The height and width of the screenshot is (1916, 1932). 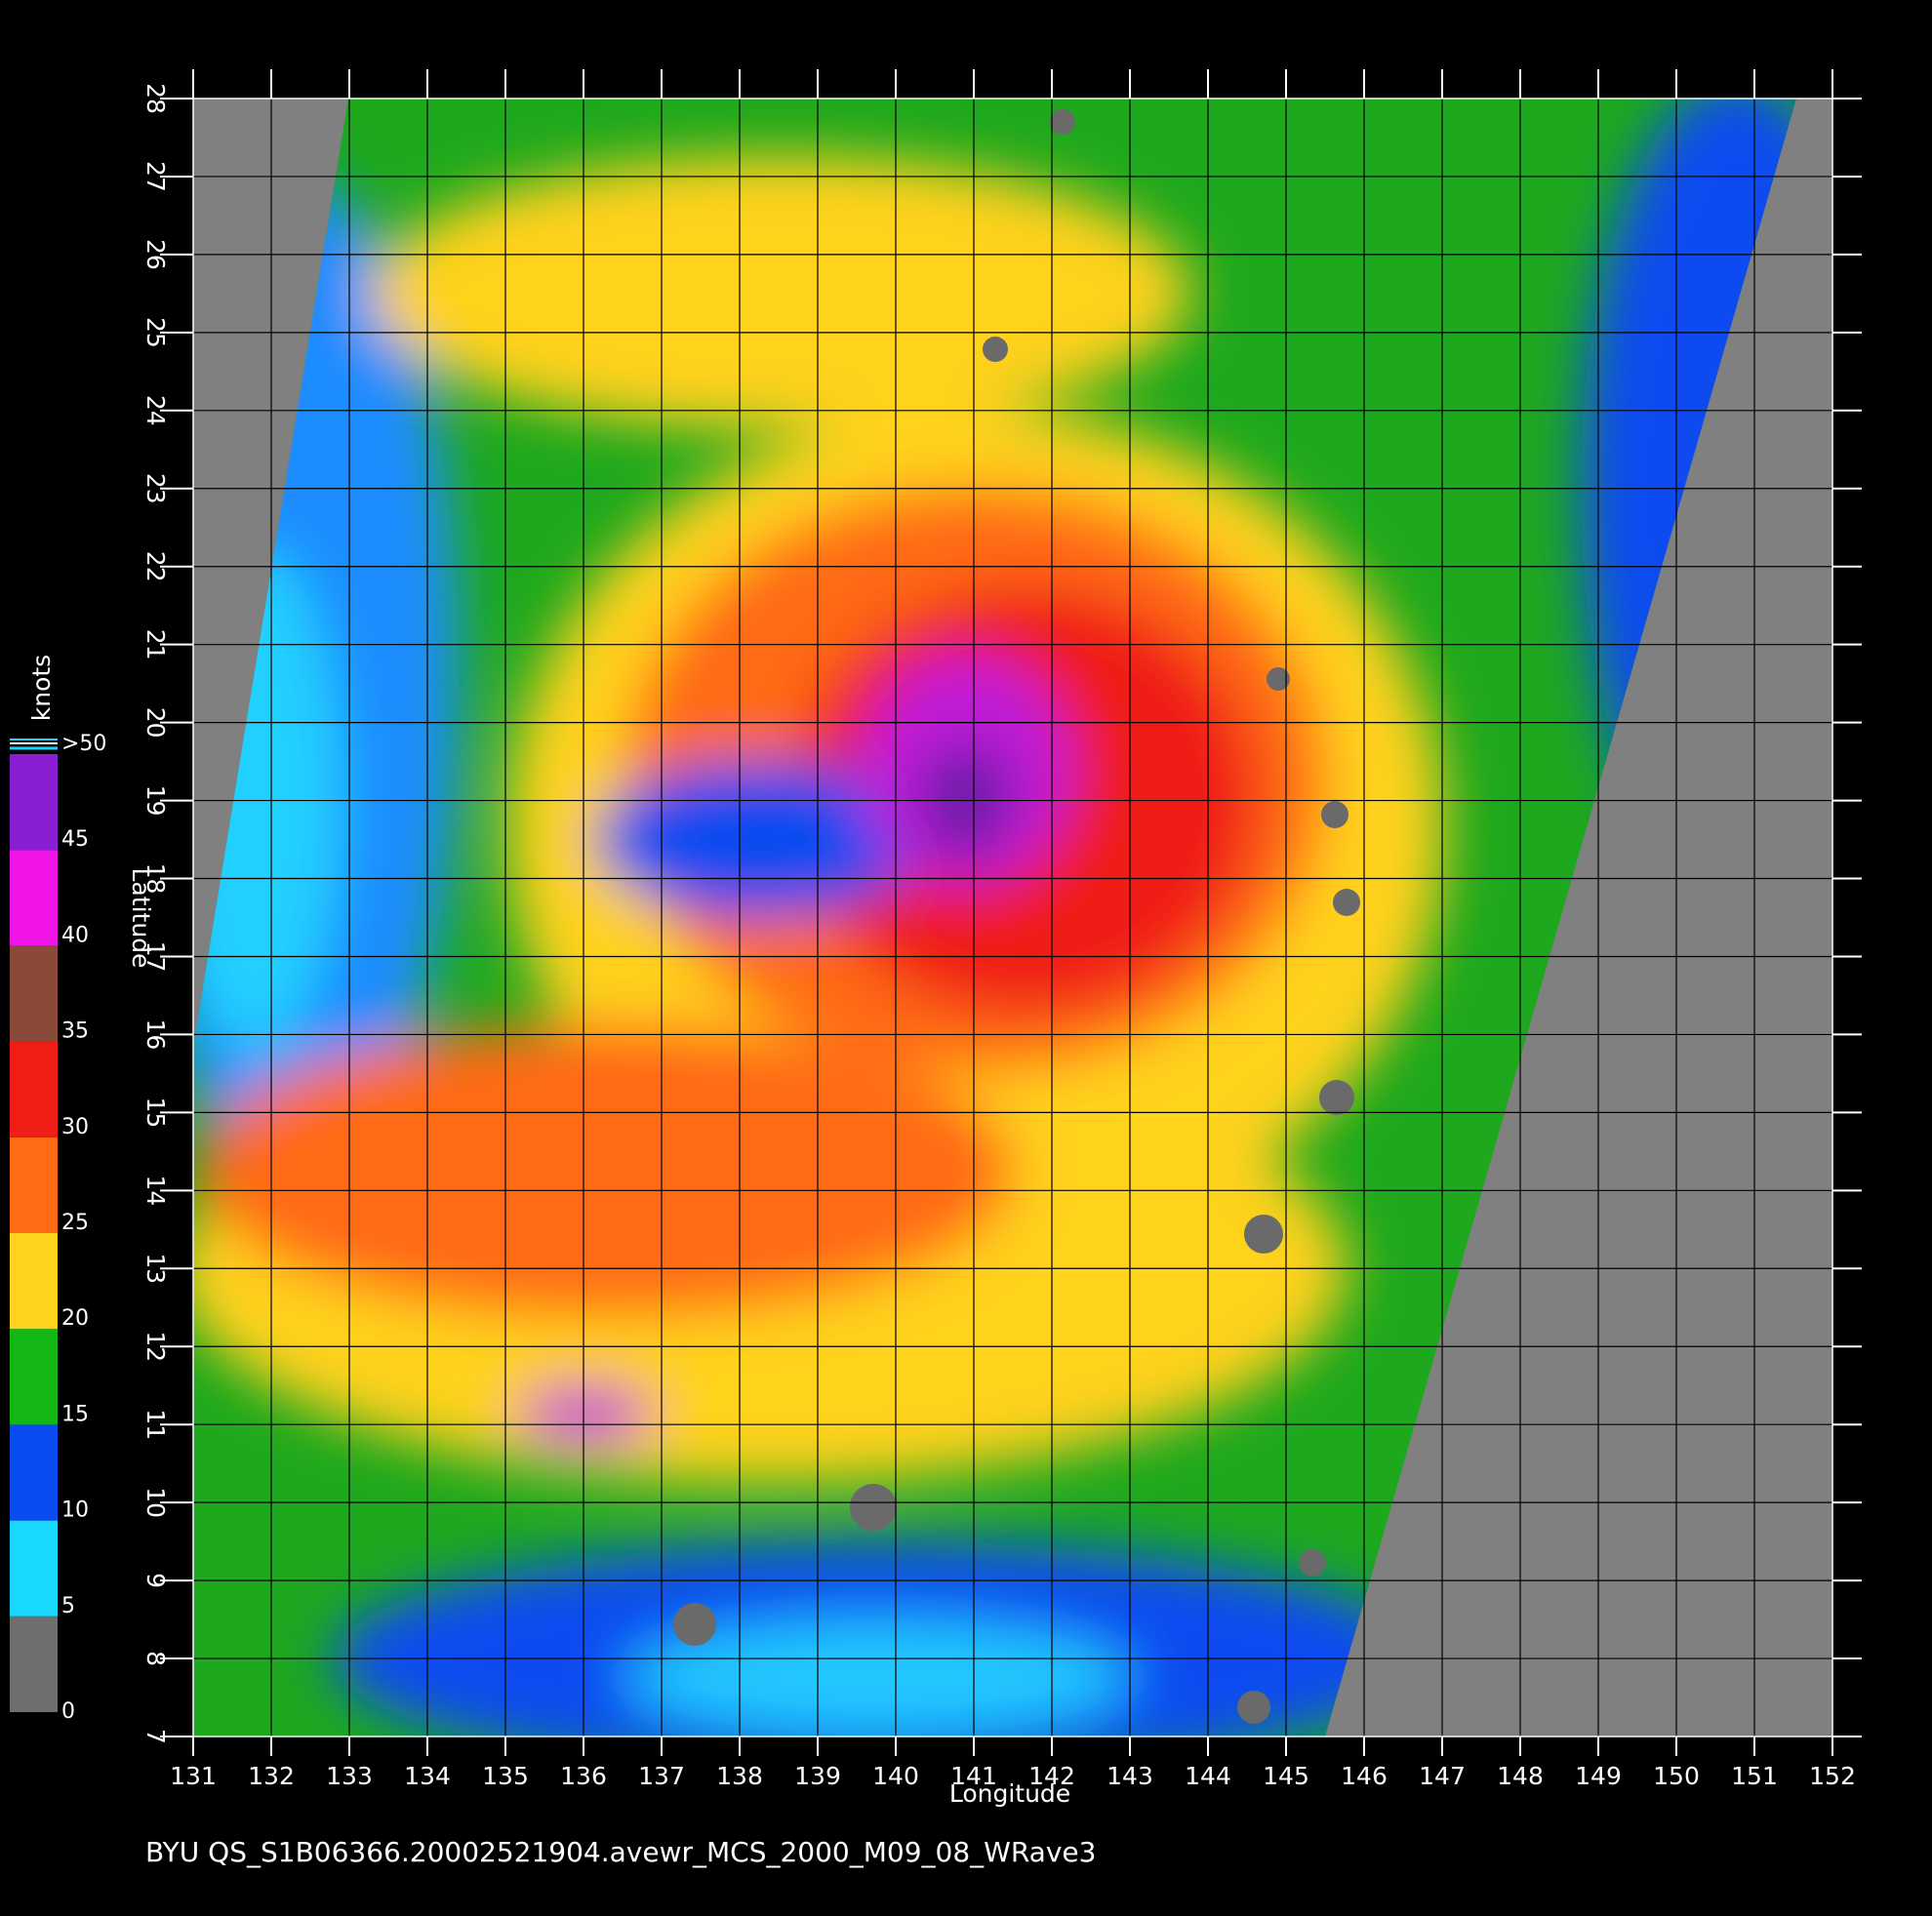 I want to click on x-tick-label: 133, so click(x=349, y=1776).